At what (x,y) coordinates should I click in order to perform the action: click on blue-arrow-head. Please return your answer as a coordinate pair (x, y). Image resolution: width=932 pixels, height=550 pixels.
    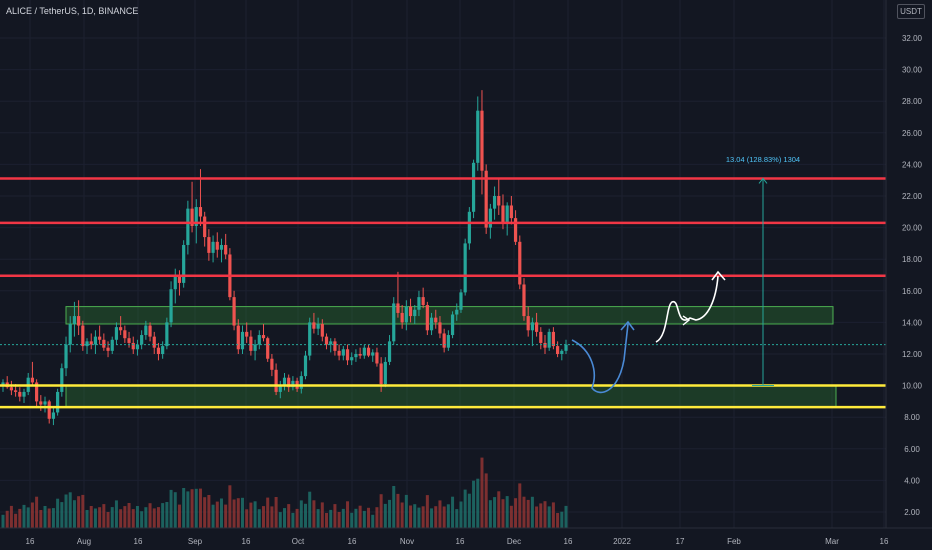
    Looking at the image, I should click on (627, 325).